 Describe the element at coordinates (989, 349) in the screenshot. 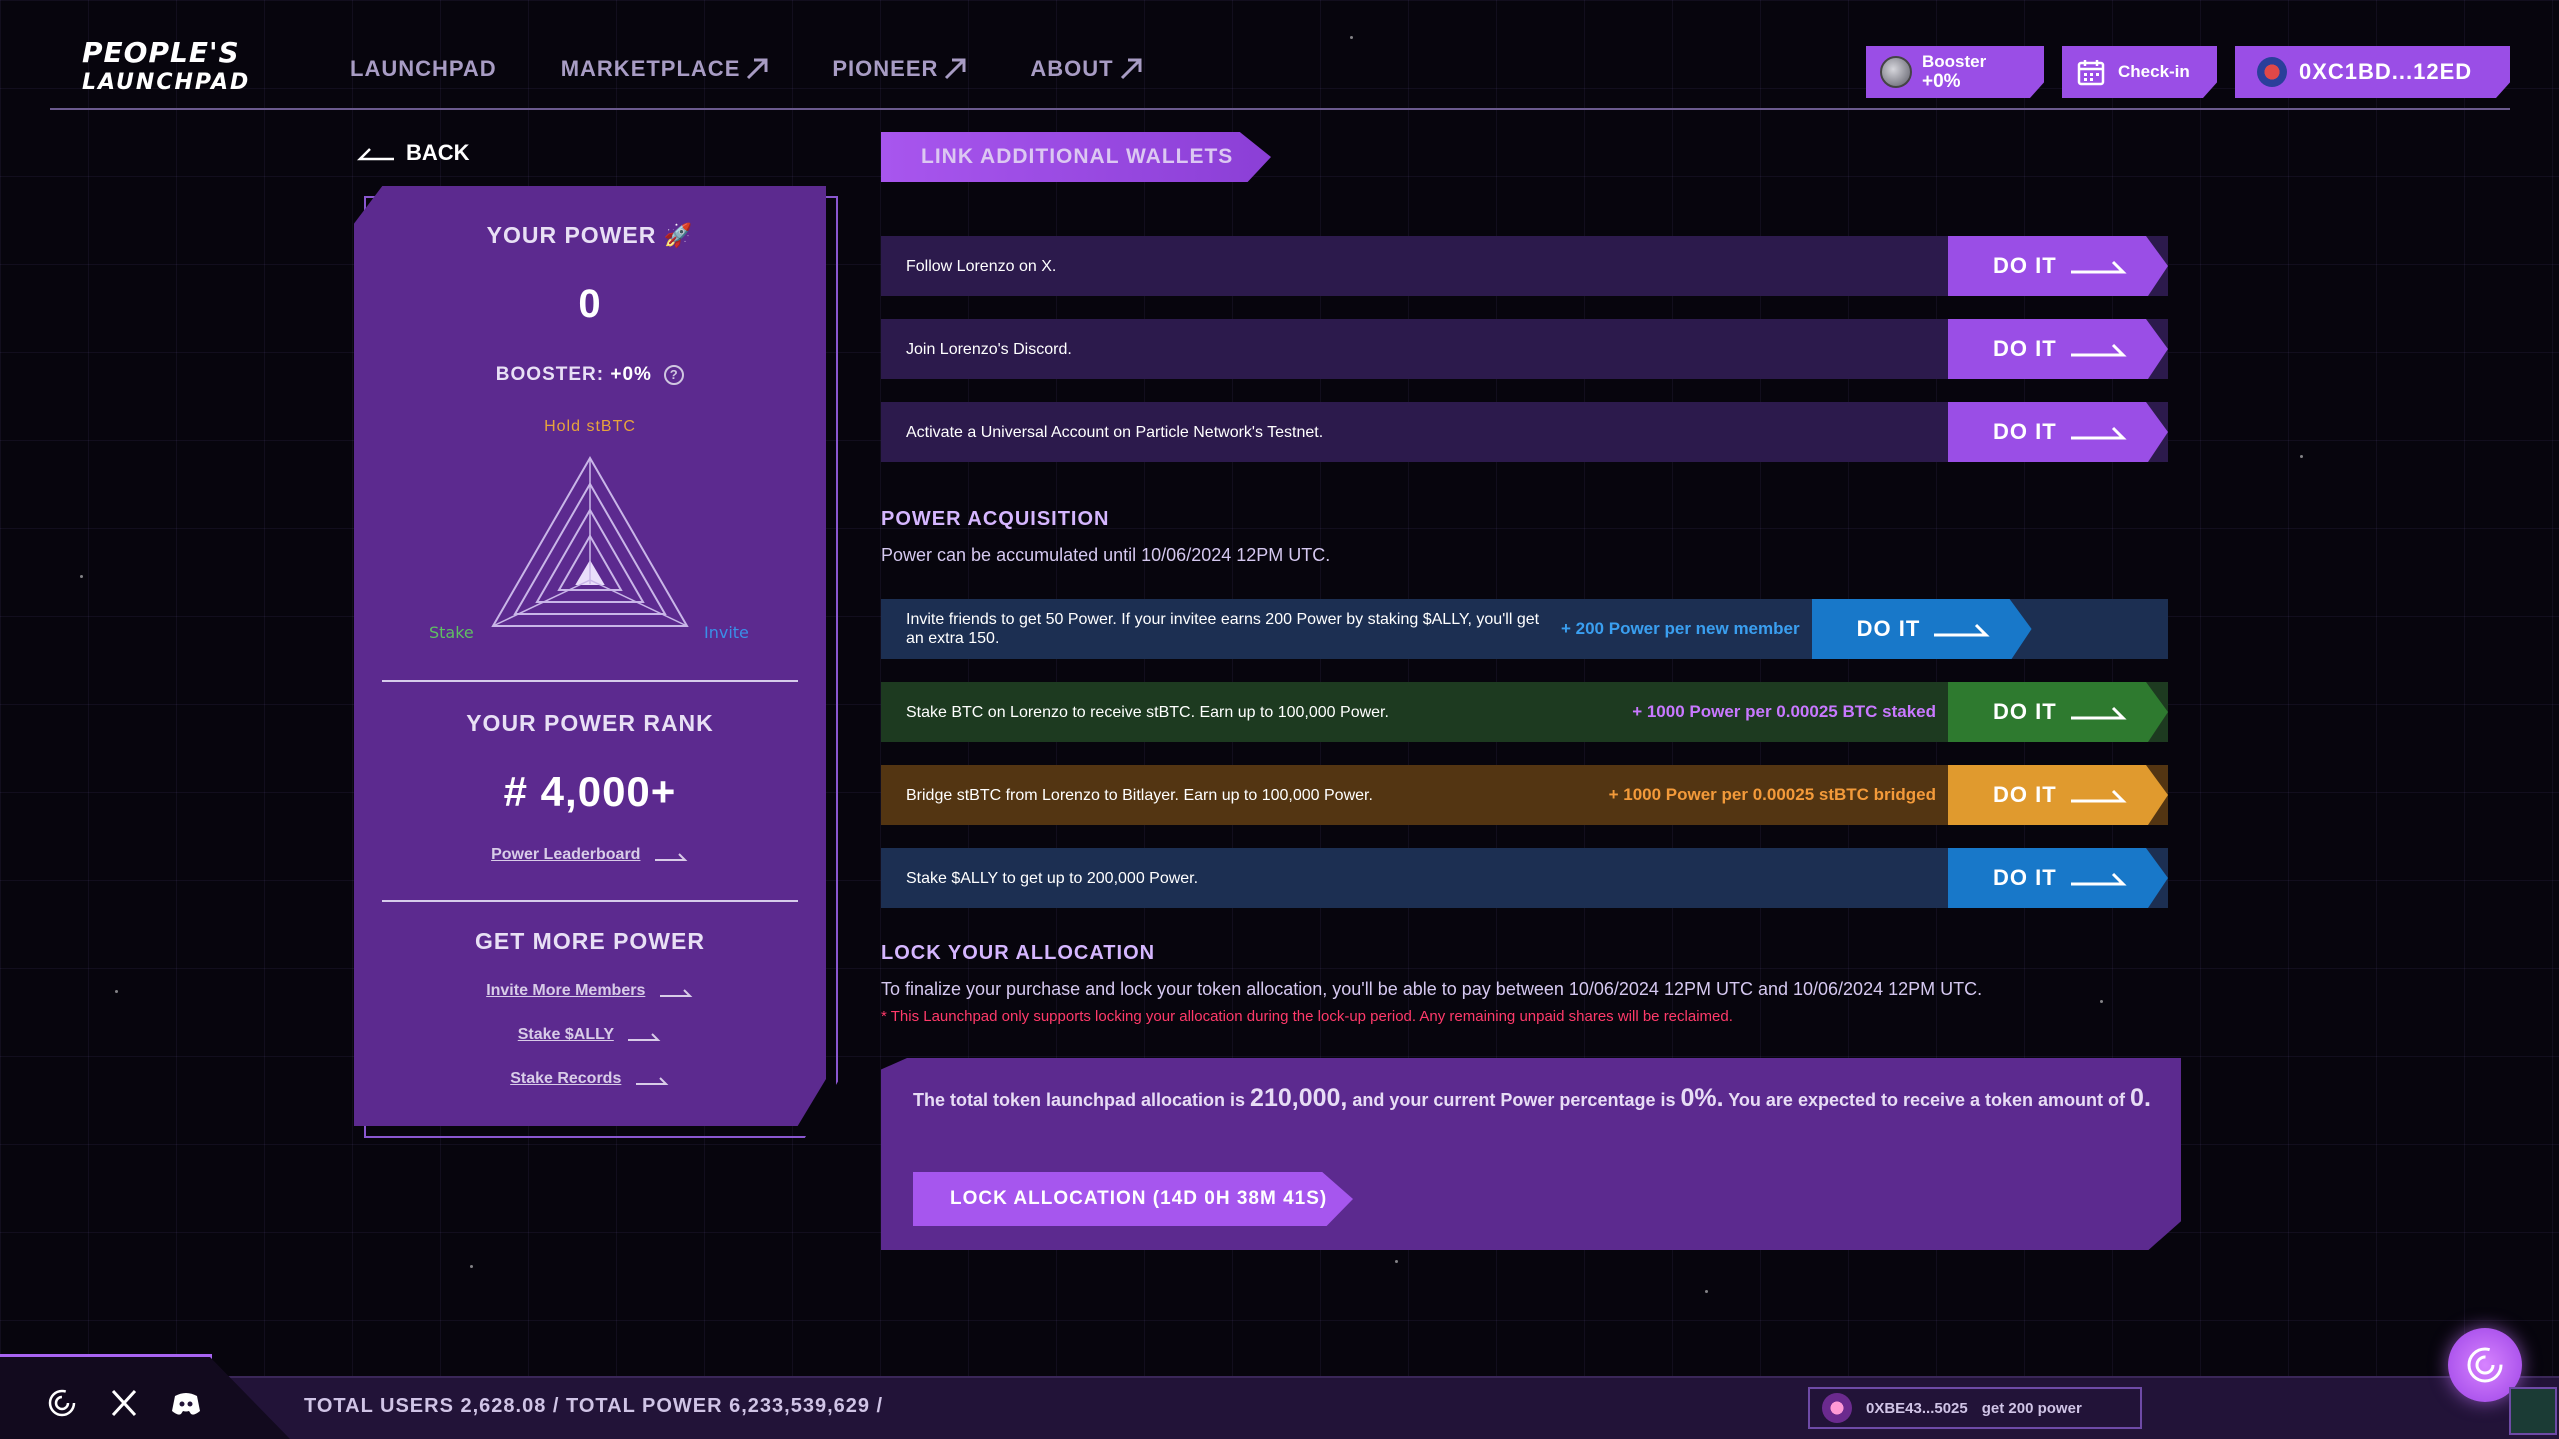

I see `task-text: Join Lorenzo's Discord.` at that location.